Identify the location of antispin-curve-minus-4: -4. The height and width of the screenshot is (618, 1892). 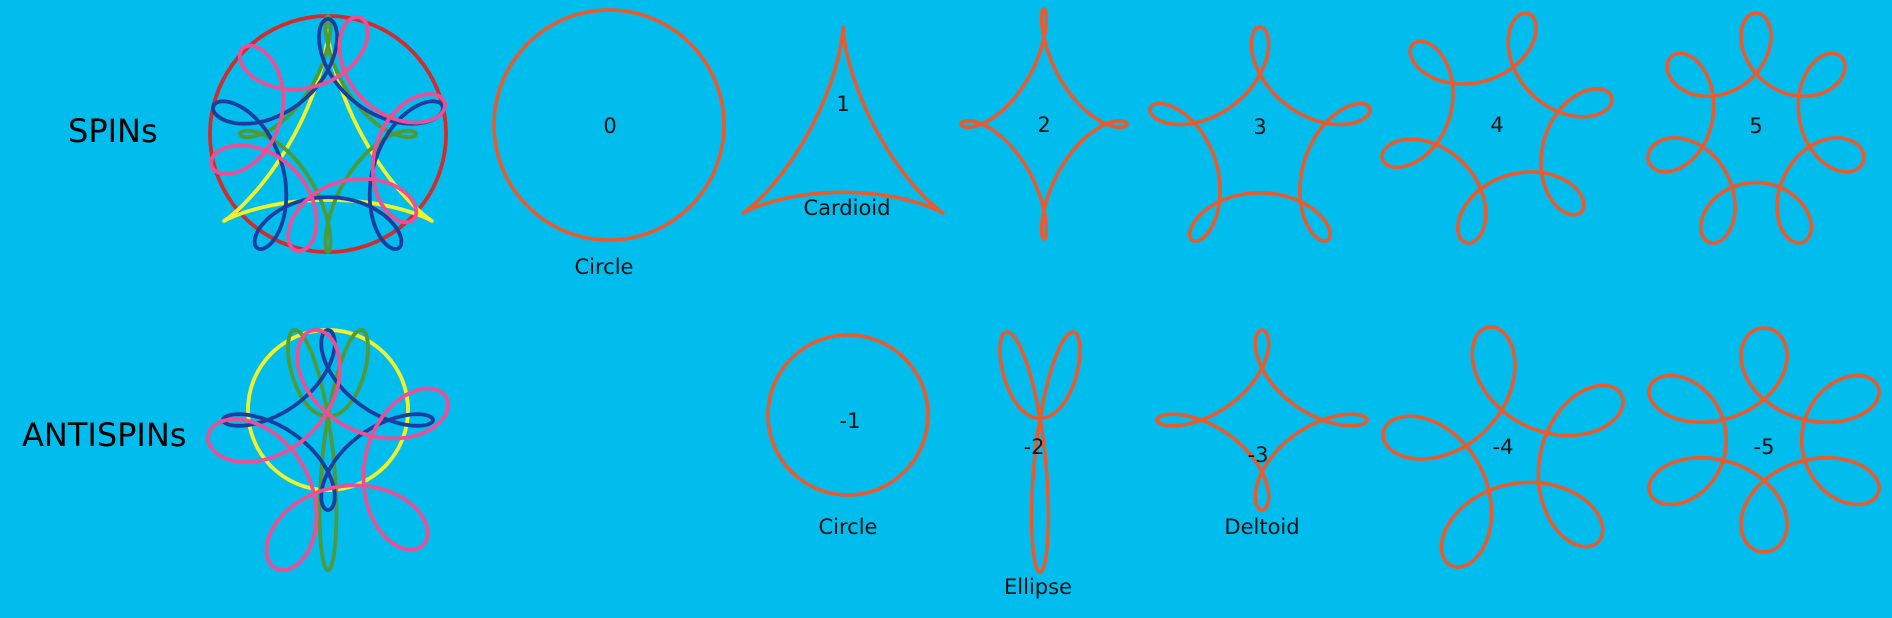
(1503, 447).